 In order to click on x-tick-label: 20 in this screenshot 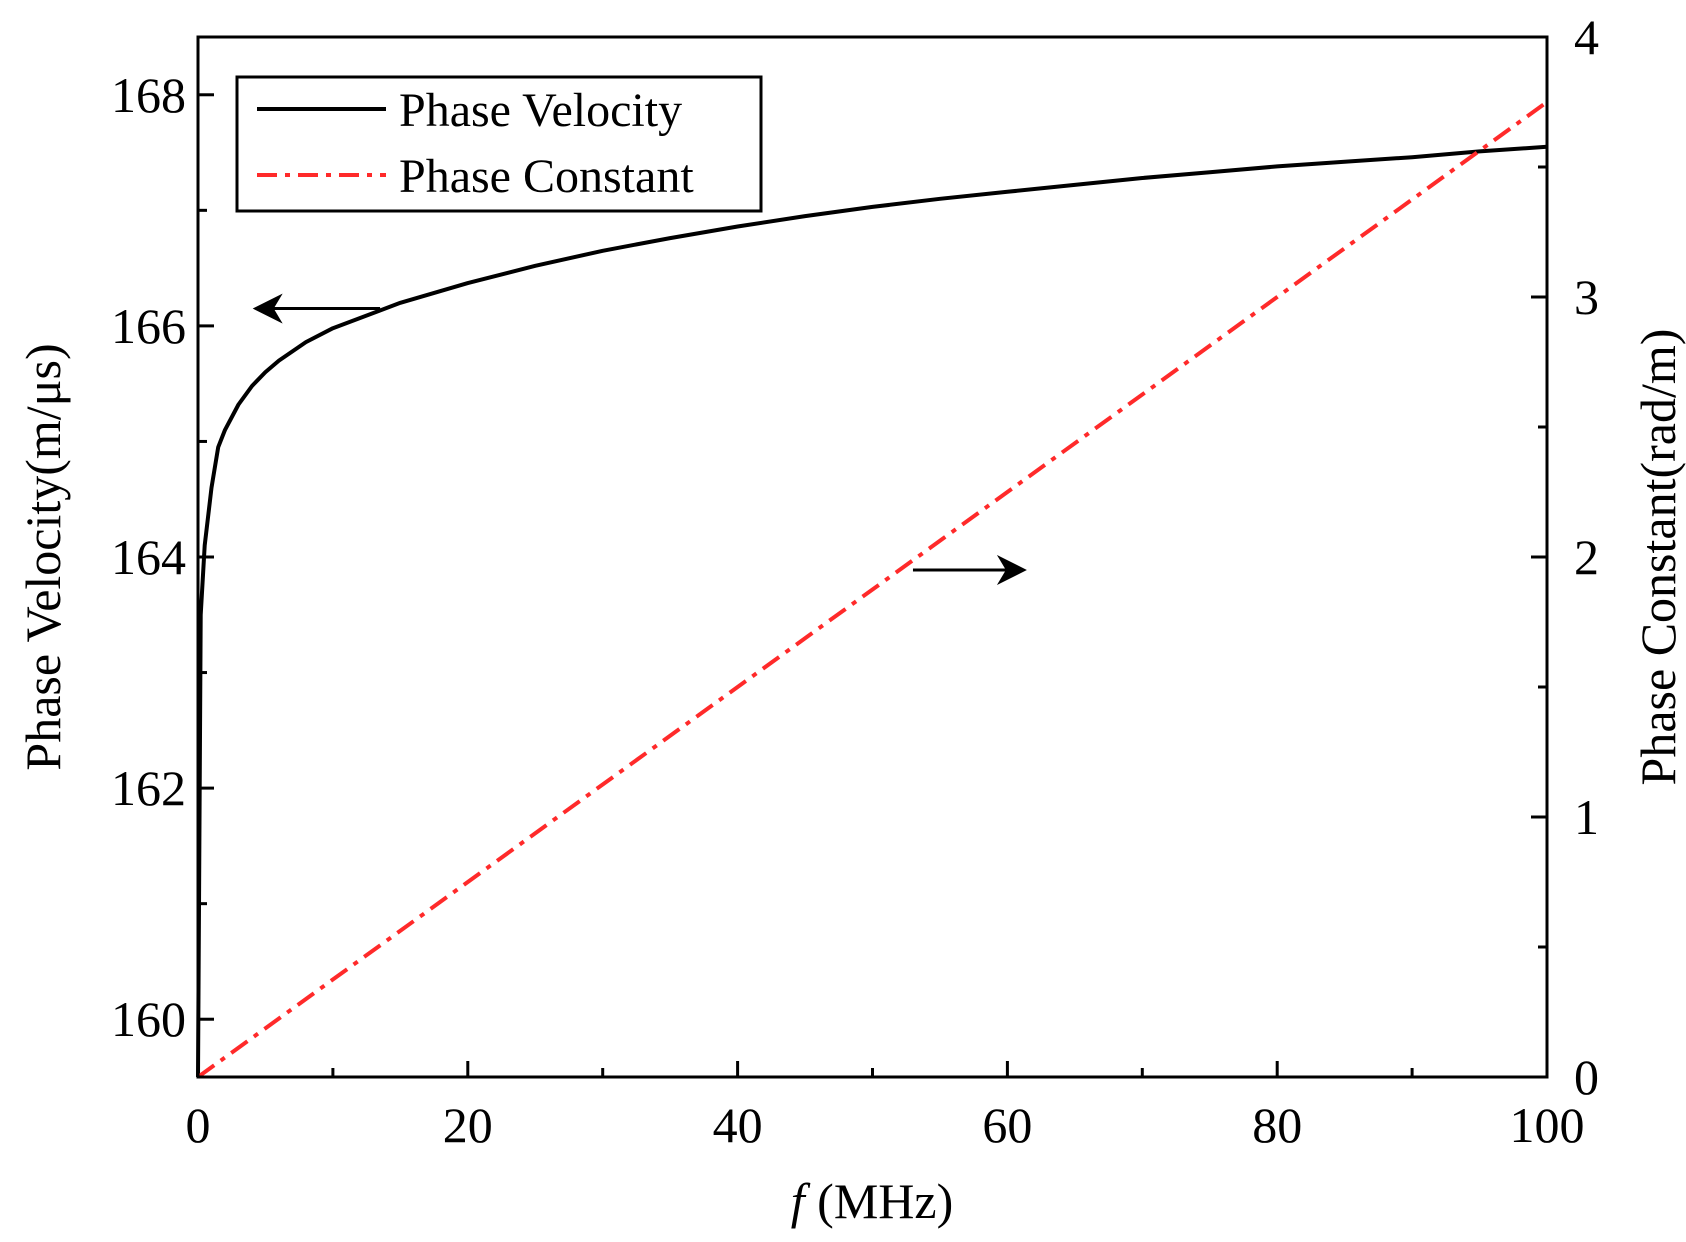, I will do `click(468, 1125)`.